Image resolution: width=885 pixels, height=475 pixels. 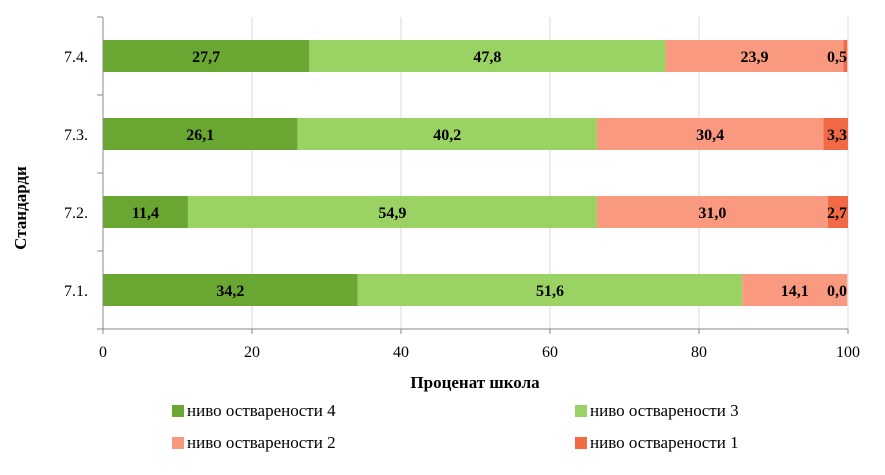 What do you see at coordinates (664, 442) in the screenshot?
I see `legend-label: ниво оствареноcти 1` at bounding box center [664, 442].